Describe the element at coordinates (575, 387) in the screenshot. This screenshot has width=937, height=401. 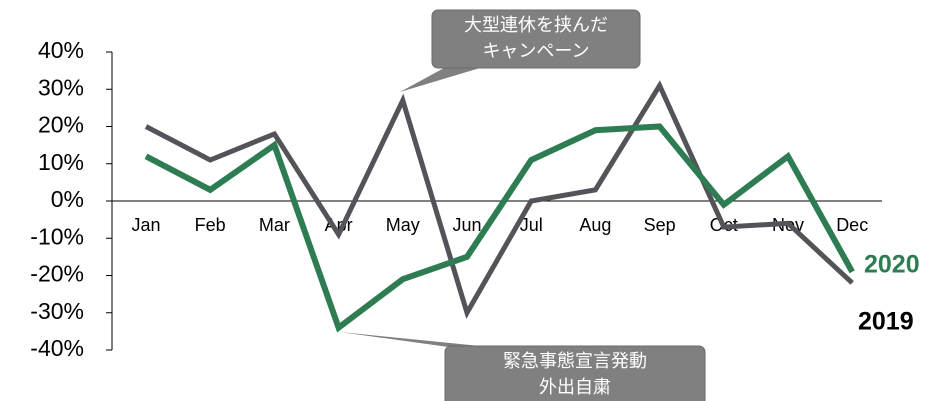
I see `callout-text: 外出自粛` at that location.